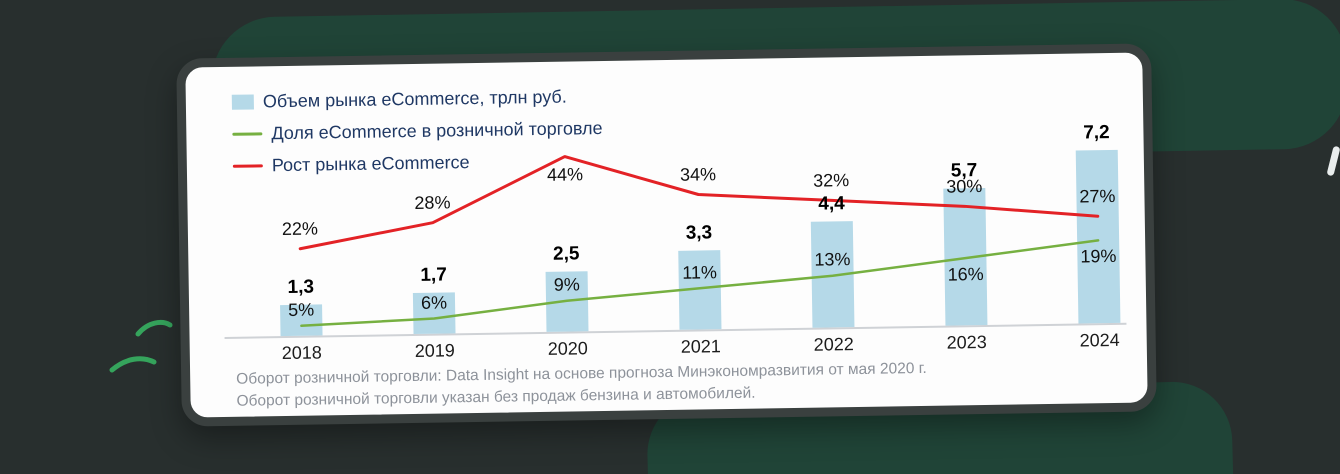  Describe the element at coordinates (301, 287) in the screenshot. I see `bar-value-label: 1,3` at that location.